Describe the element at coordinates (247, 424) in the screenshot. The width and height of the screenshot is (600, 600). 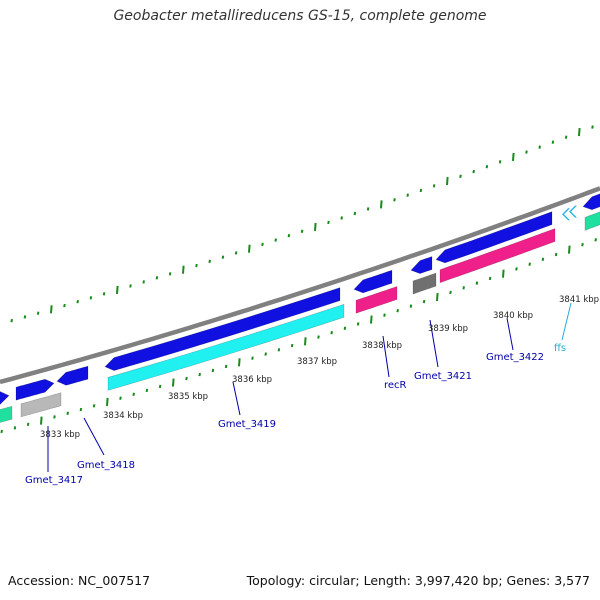
I see `gene-label-gmet-3419: Gmet_3419` at that location.